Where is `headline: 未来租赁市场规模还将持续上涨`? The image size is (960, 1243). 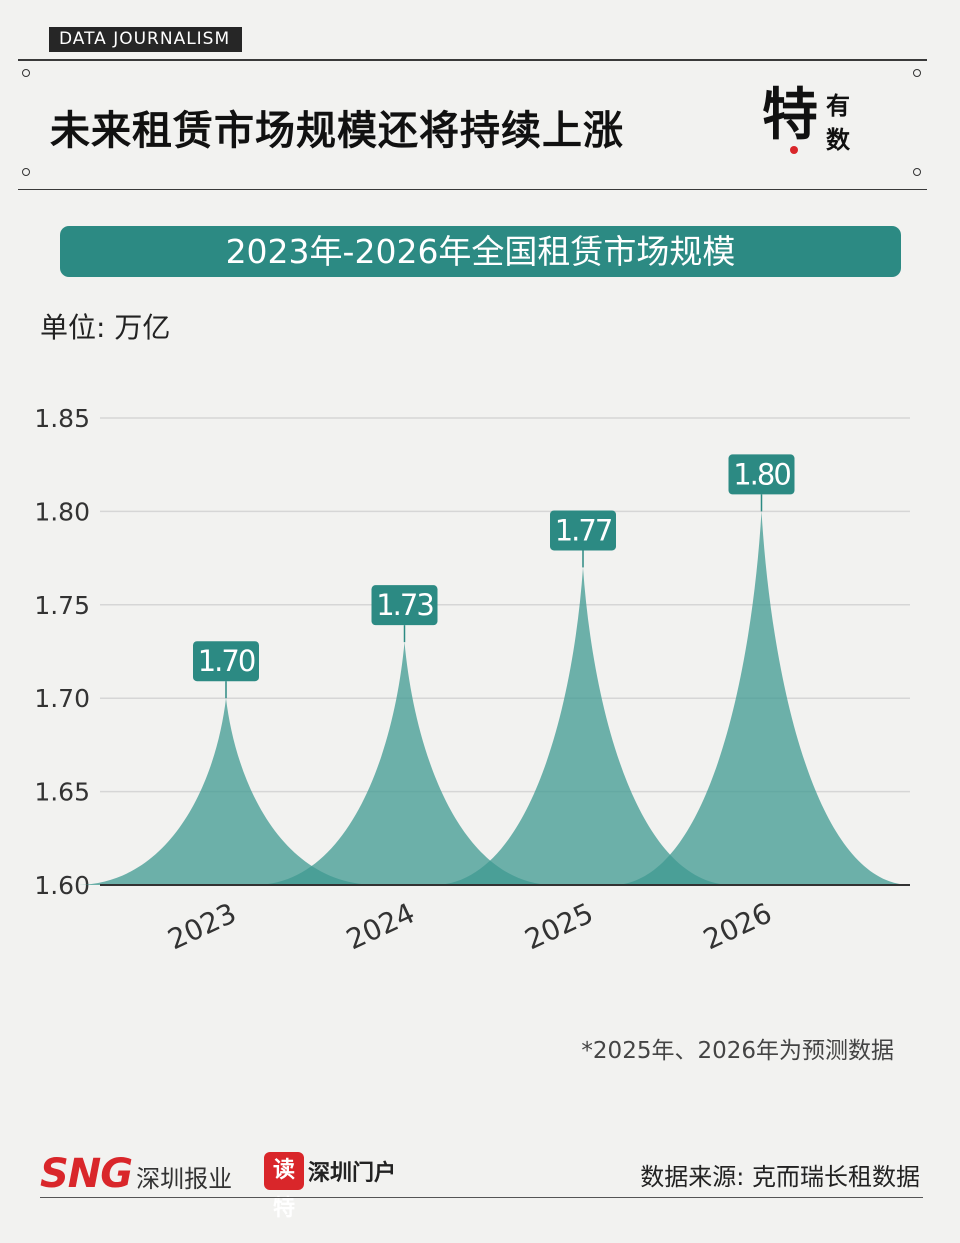
headline: 未来租赁市场规模还将持续上涨 is located at coordinates (337, 131).